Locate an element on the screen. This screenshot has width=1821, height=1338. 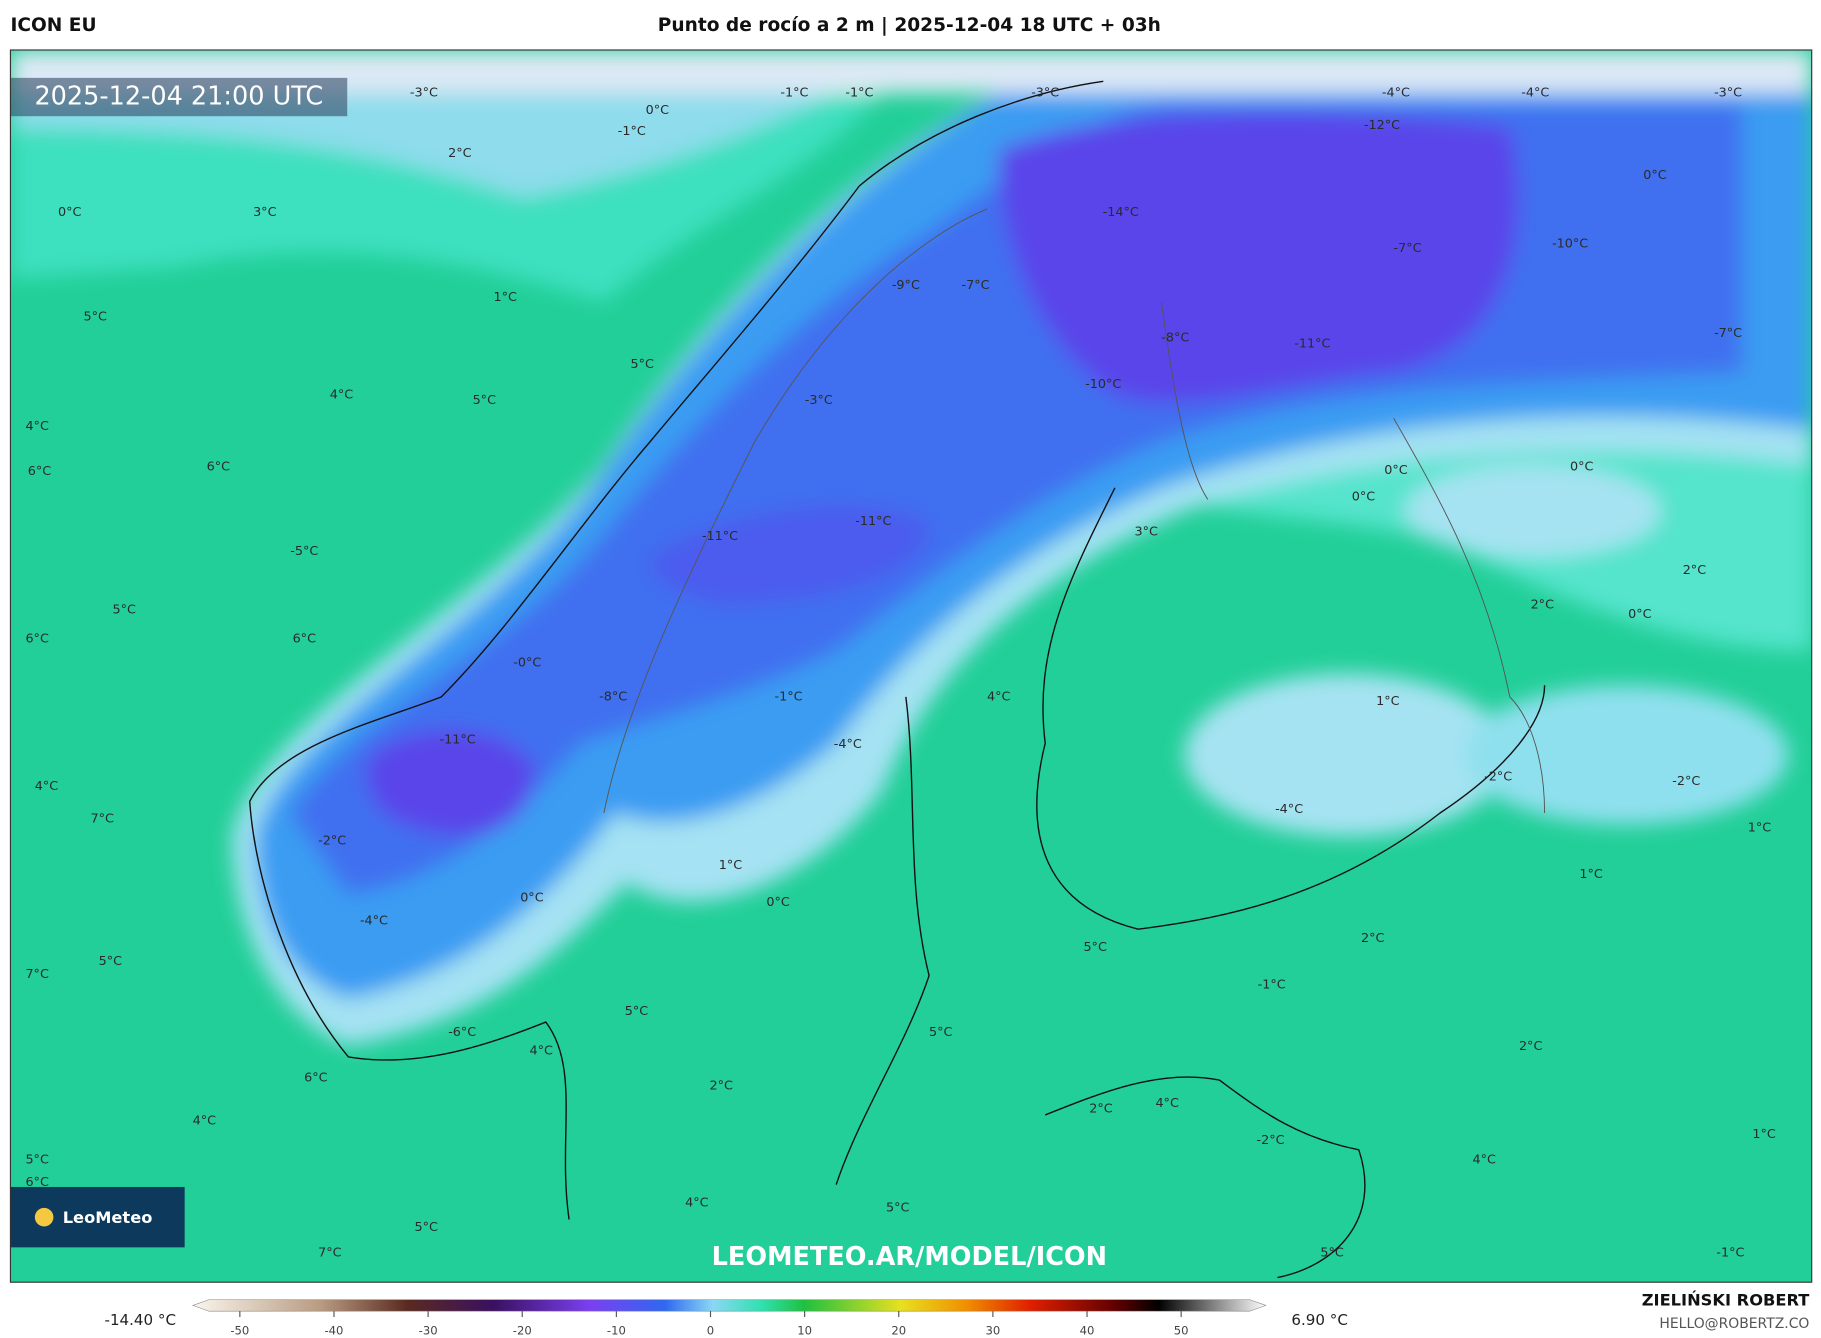
contour-label: -12°C is located at coordinates (1382, 125).